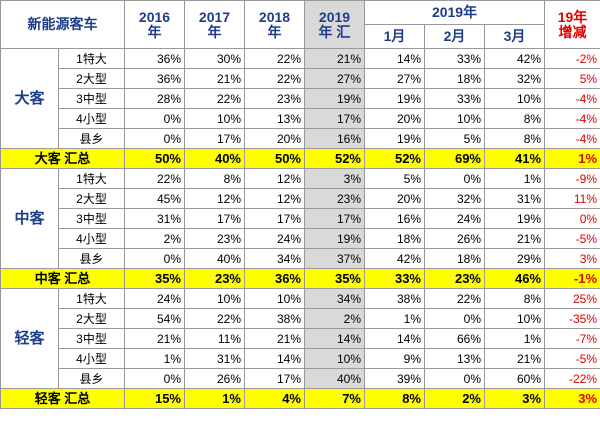  I want to click on value-cell: 11%, so click(572, 198).